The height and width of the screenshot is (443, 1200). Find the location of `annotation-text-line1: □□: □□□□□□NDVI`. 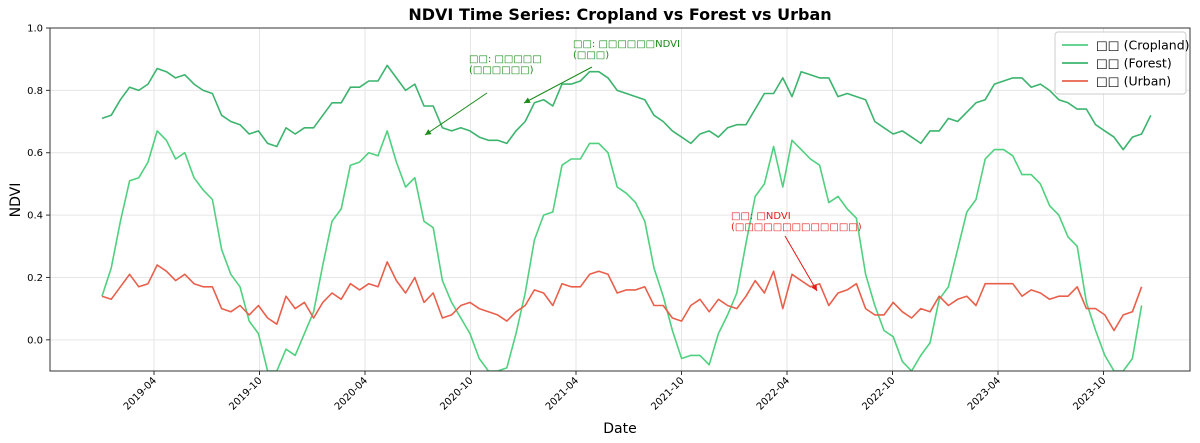

annotation-text-line1: □□: □□□□□□NDVI is located at coordinates (626, 44).